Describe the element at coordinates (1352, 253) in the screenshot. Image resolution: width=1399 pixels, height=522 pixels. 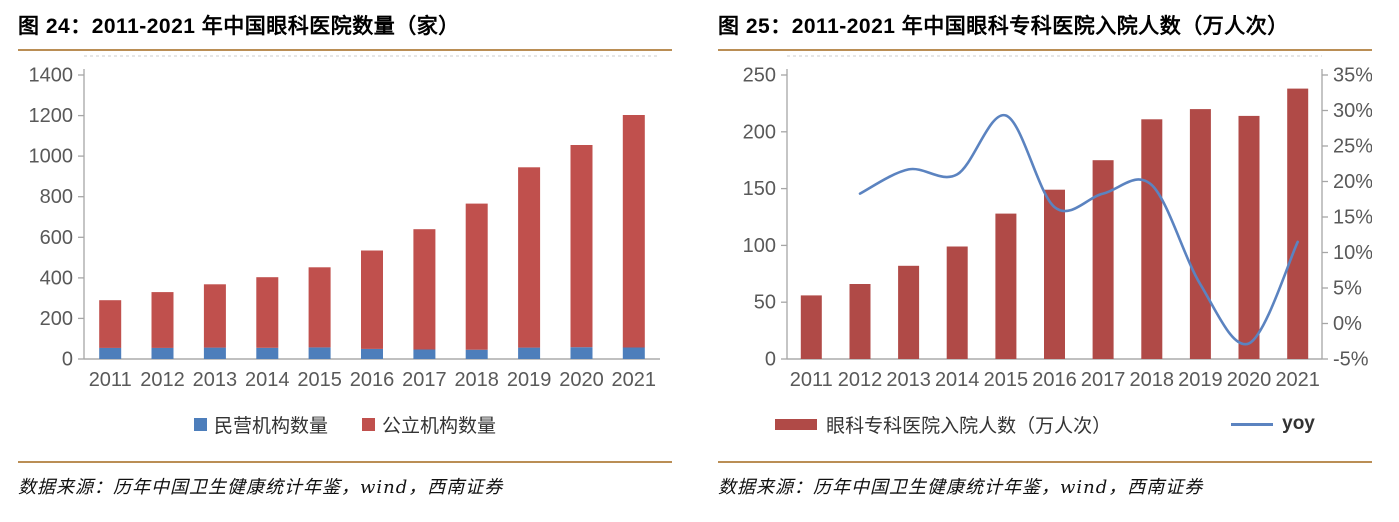
I see `axis-tick-label: 10%` at that location.